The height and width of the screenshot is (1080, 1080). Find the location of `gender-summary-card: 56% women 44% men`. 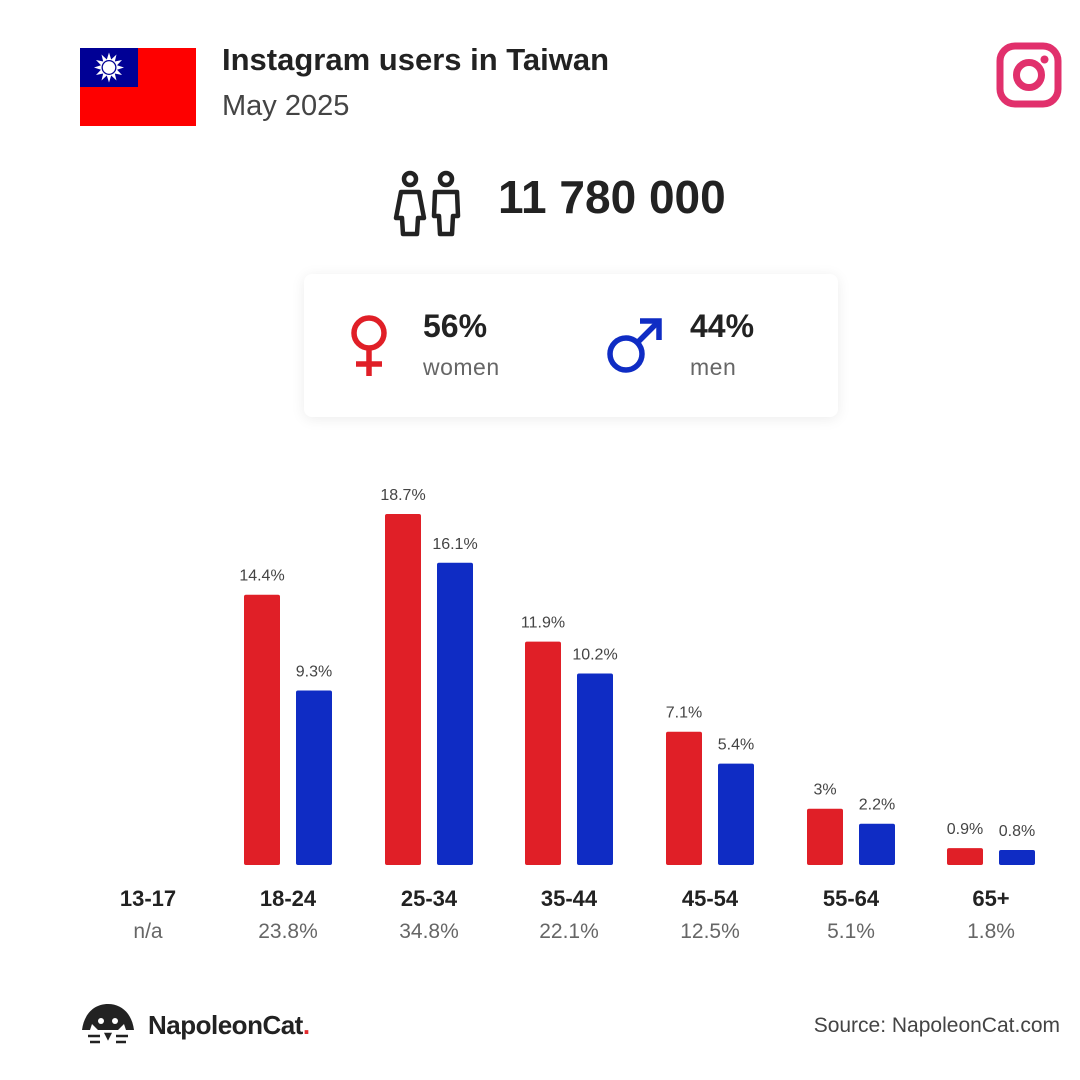

gender-summary-card: 56% women 44% men is located at coordinates (571, 345).